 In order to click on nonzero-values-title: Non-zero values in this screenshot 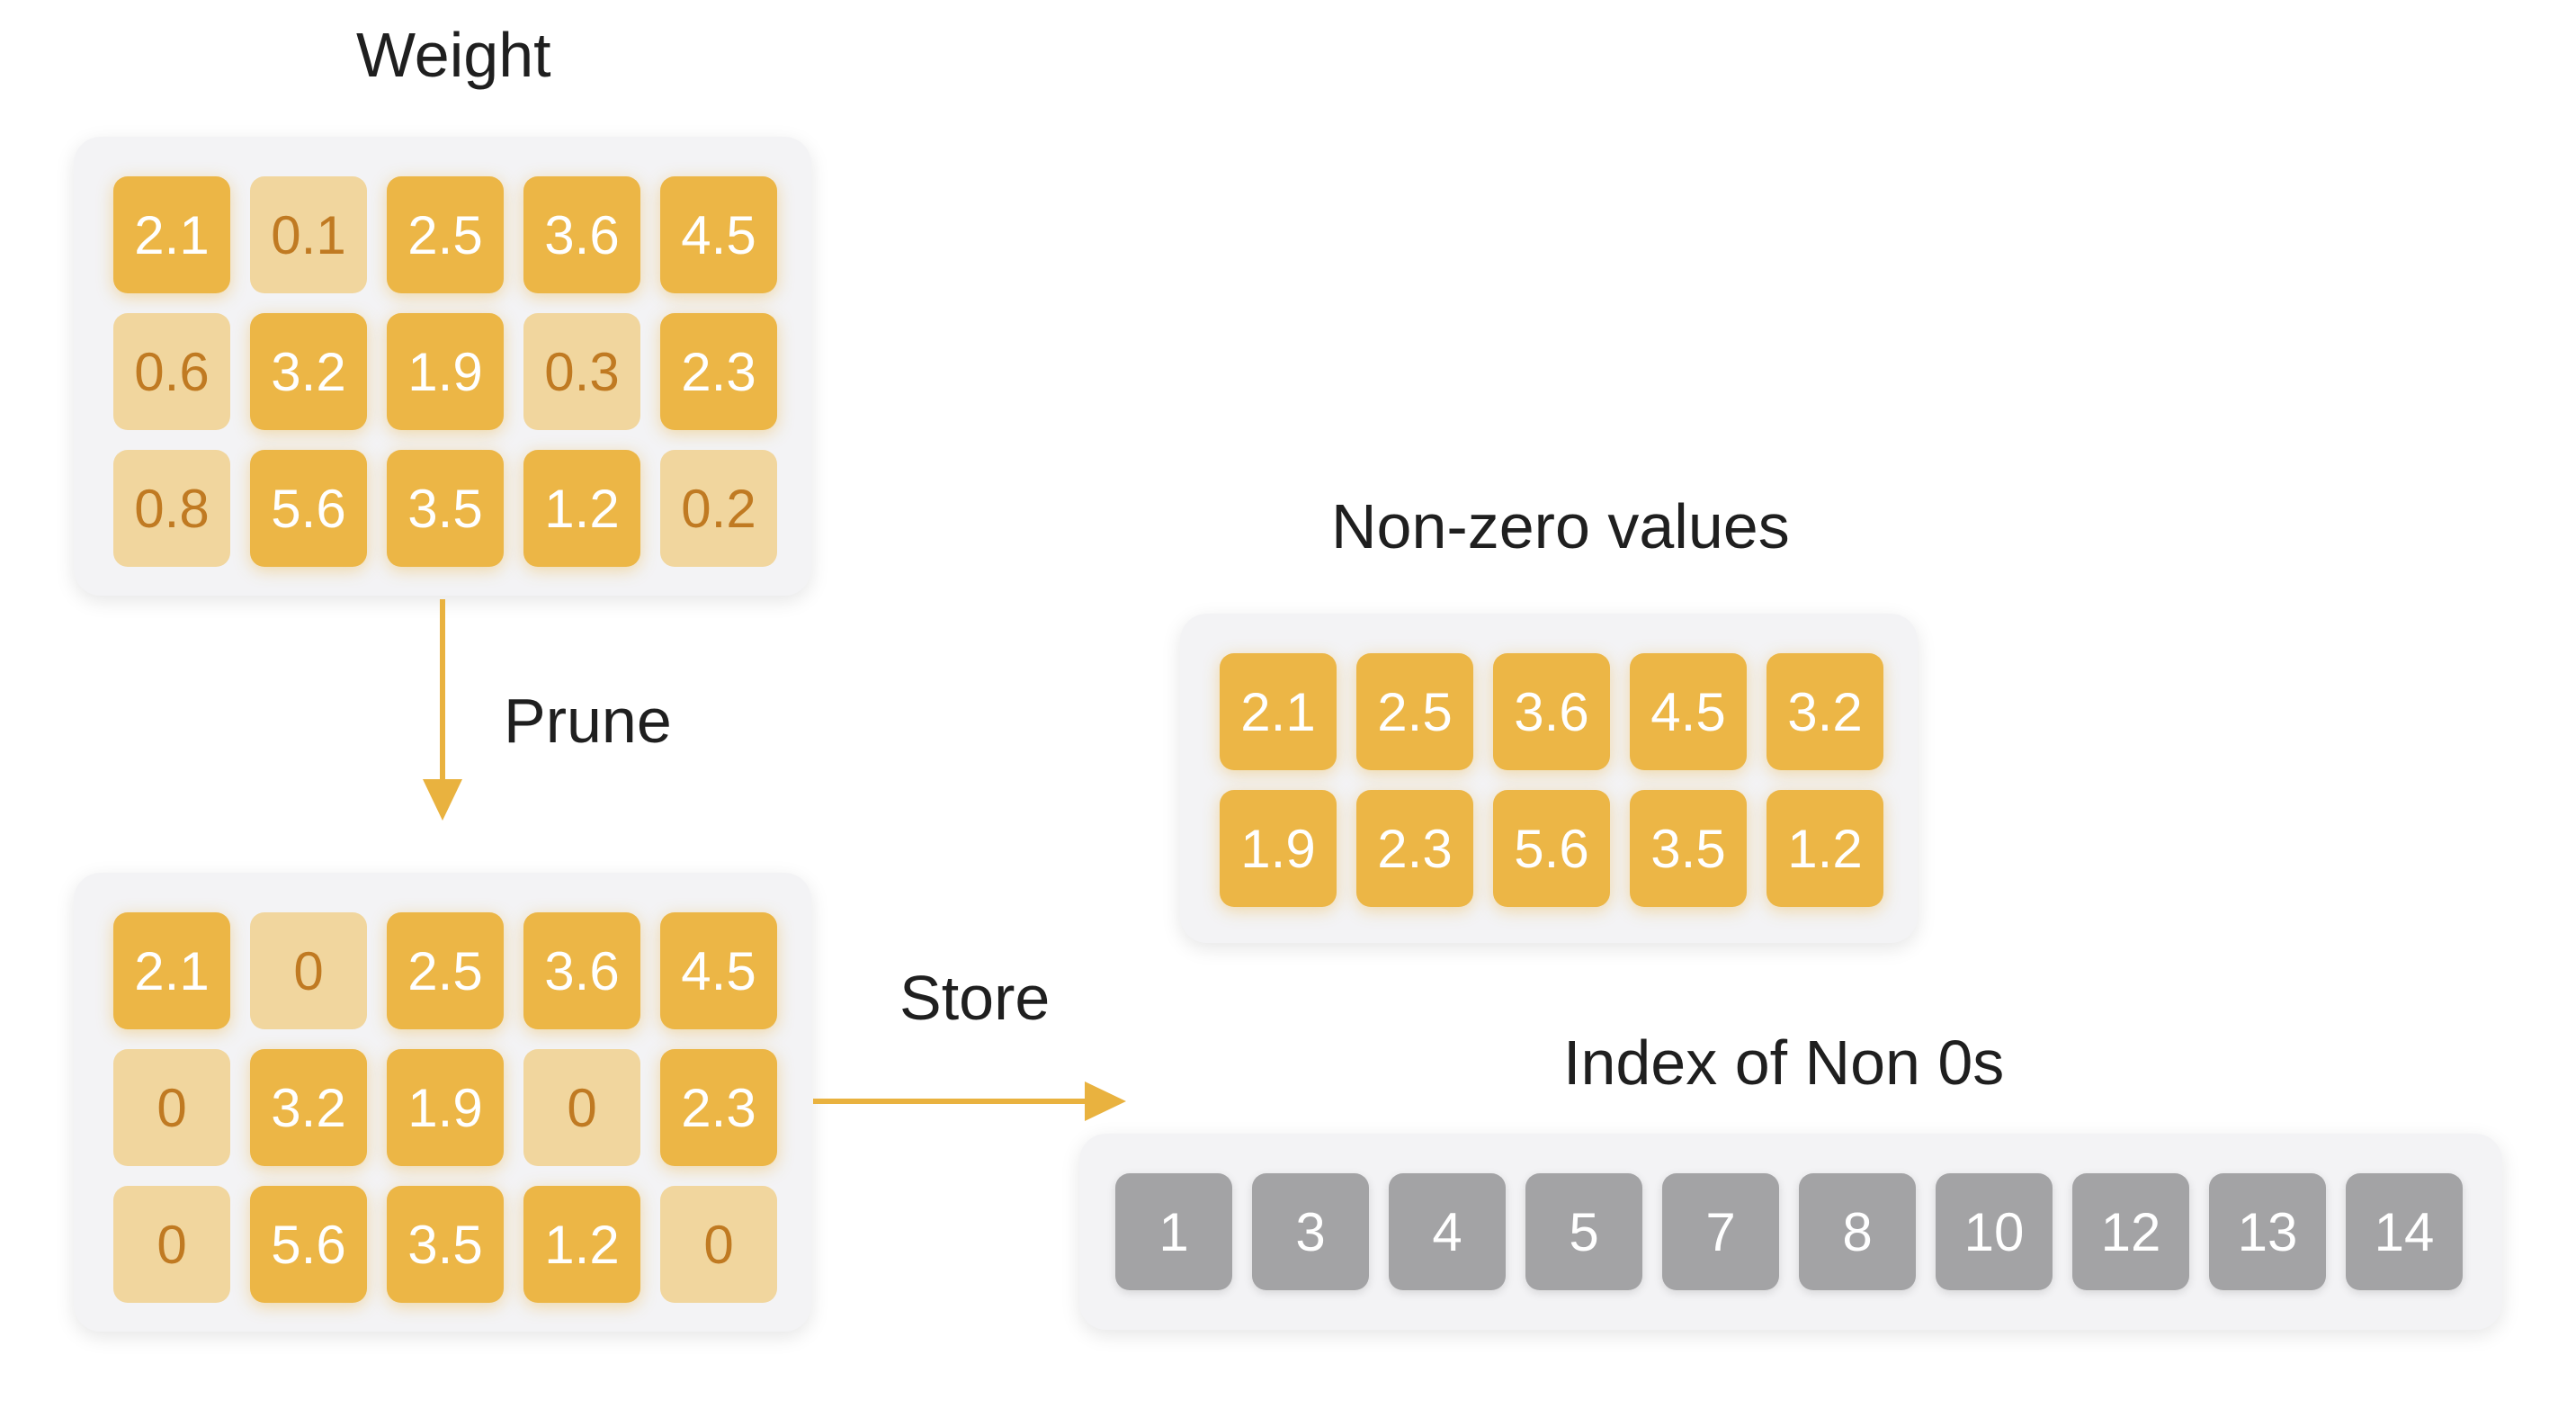, I will do `click(1560, 526)`.